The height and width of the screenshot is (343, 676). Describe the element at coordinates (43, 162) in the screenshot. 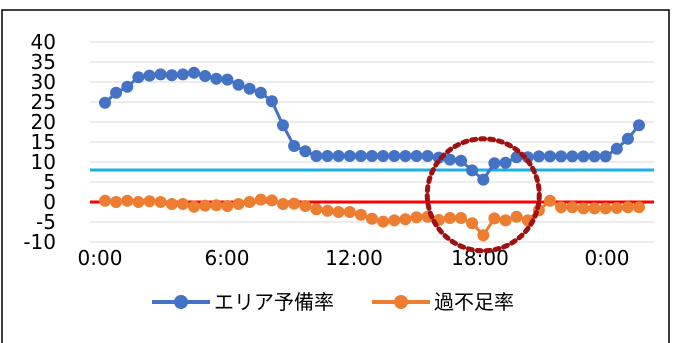

I see `y-tick-label: 10` at that location.